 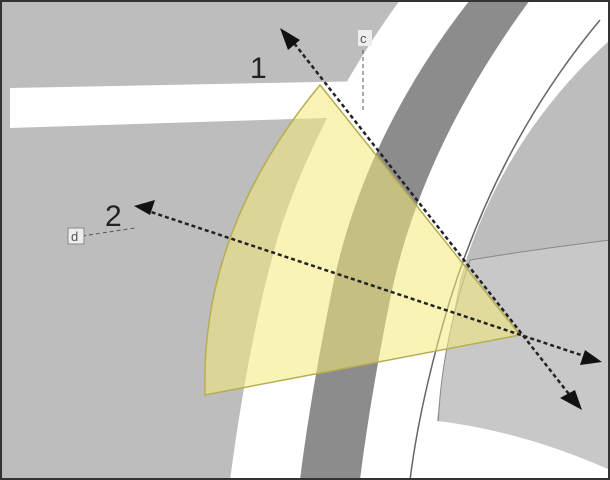 What do you see at coordinates (113, 216) in the screenshot?
I see `label-2: 2` at bounding box center [113, 216].